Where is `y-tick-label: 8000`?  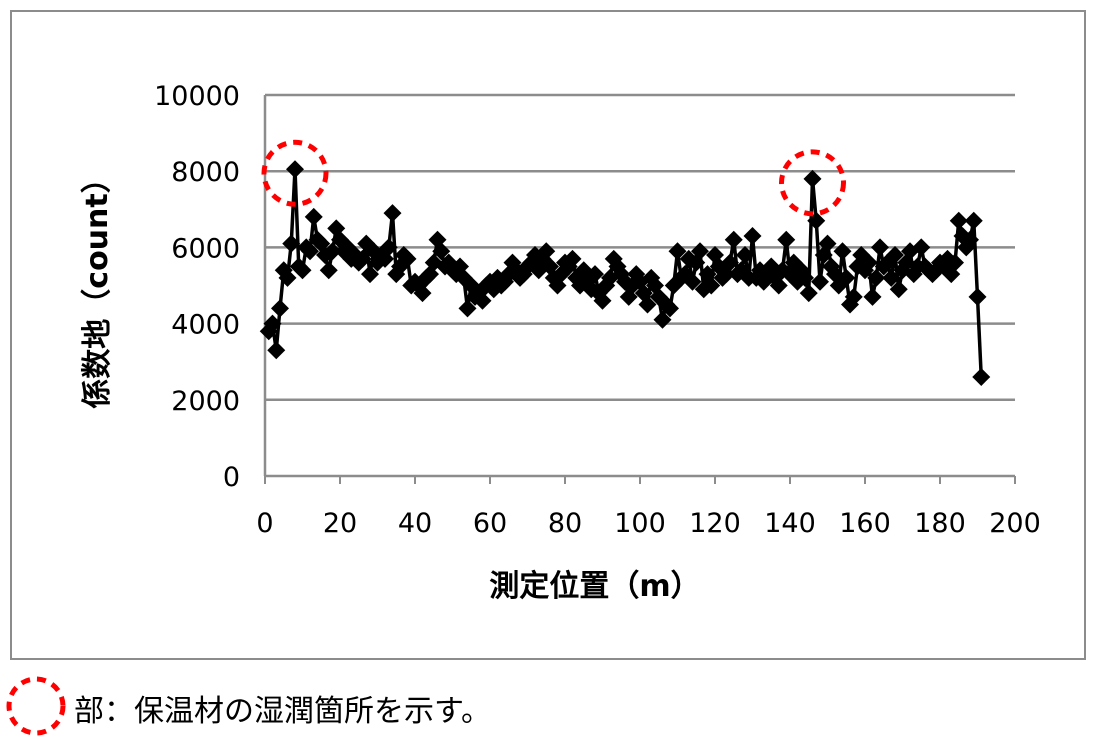 y-tick-label: 8000 is located at coordinates (205, 172).